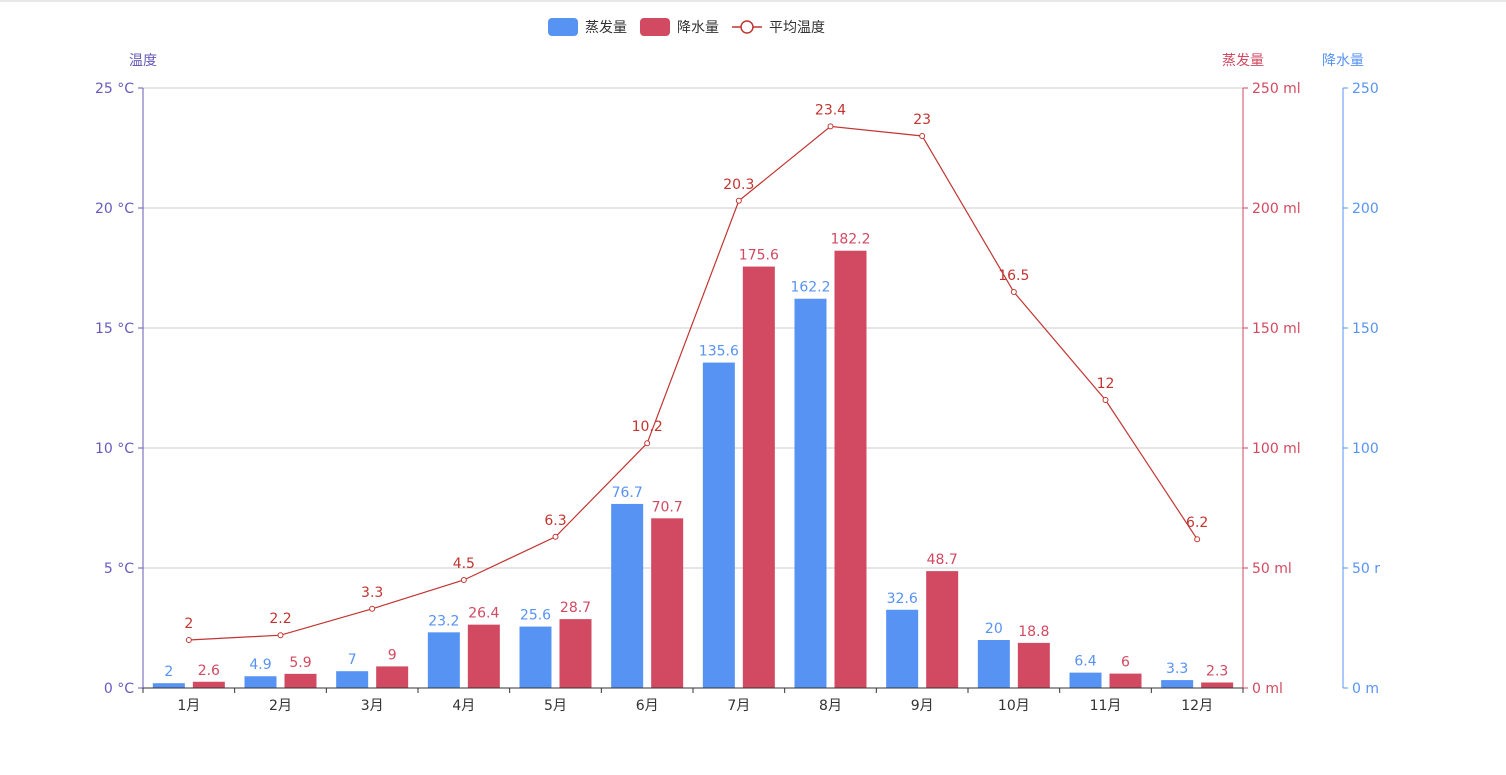  I want to click on x-tick-label: 11月, so click(1106, 706).